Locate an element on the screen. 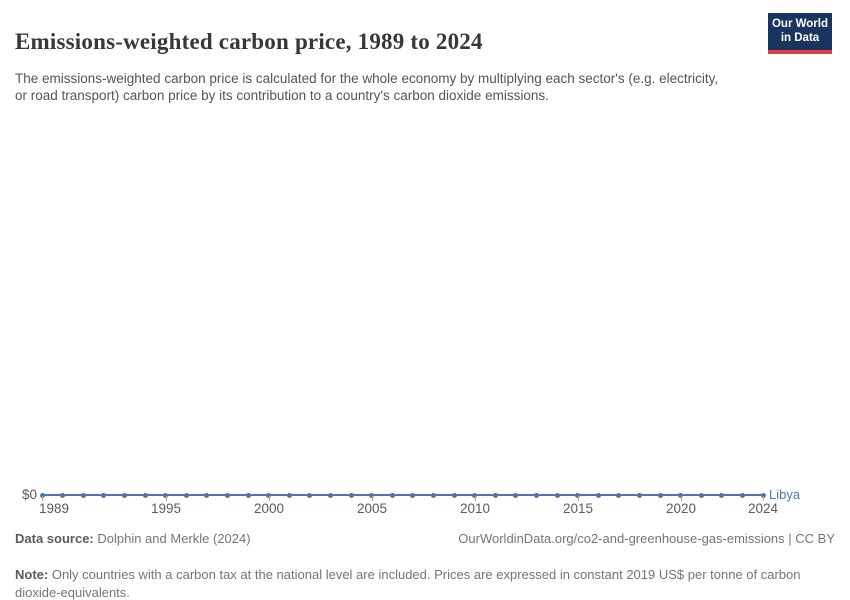 The height and width of the screenshot is (600, 850). x-axis-label: 2024 is located at coordinates (763, 508).